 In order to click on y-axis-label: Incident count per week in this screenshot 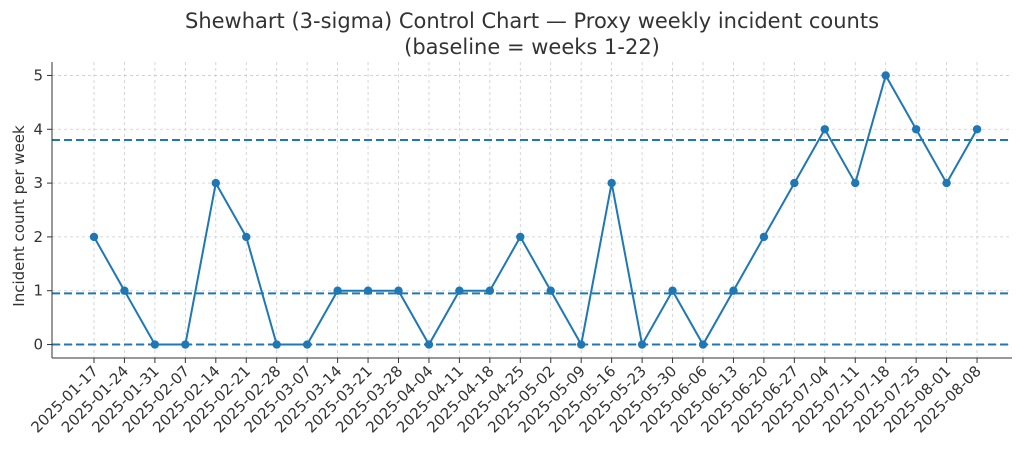, I will do `click(19, 216)`.